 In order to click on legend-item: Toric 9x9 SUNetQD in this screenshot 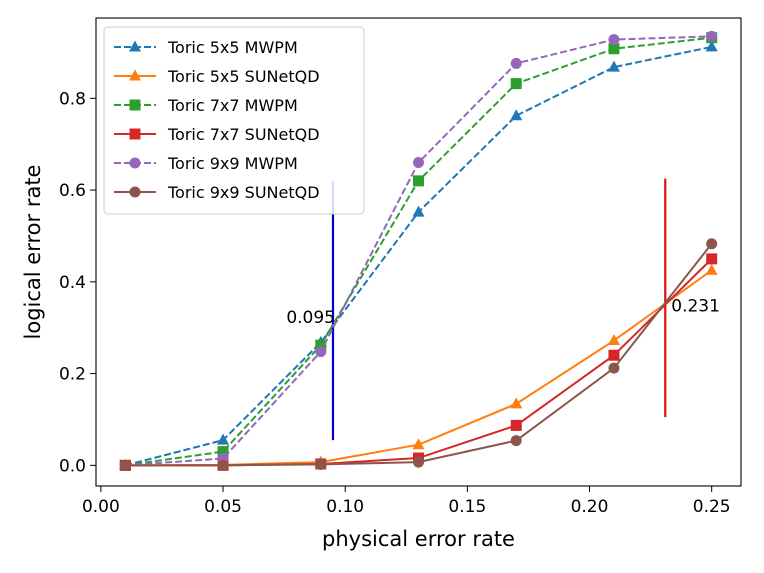, I will do `click(217, 192)`.